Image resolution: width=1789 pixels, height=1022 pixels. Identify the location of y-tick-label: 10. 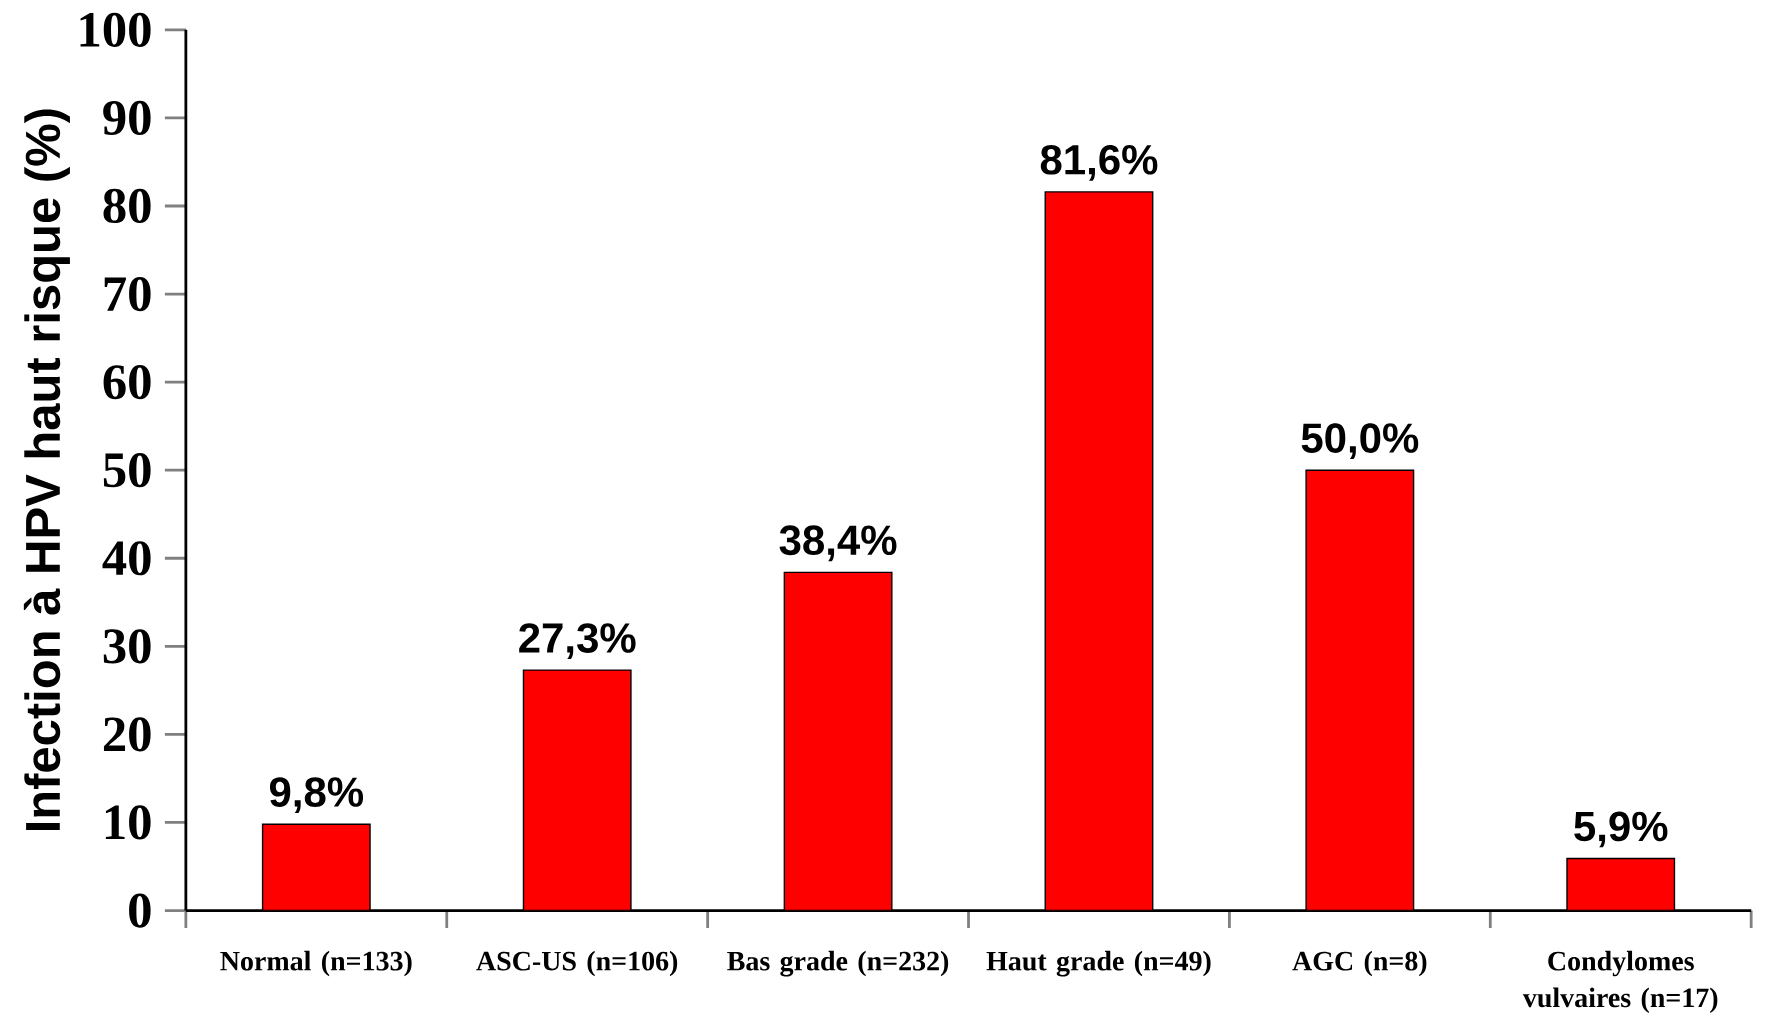
(128, 822).